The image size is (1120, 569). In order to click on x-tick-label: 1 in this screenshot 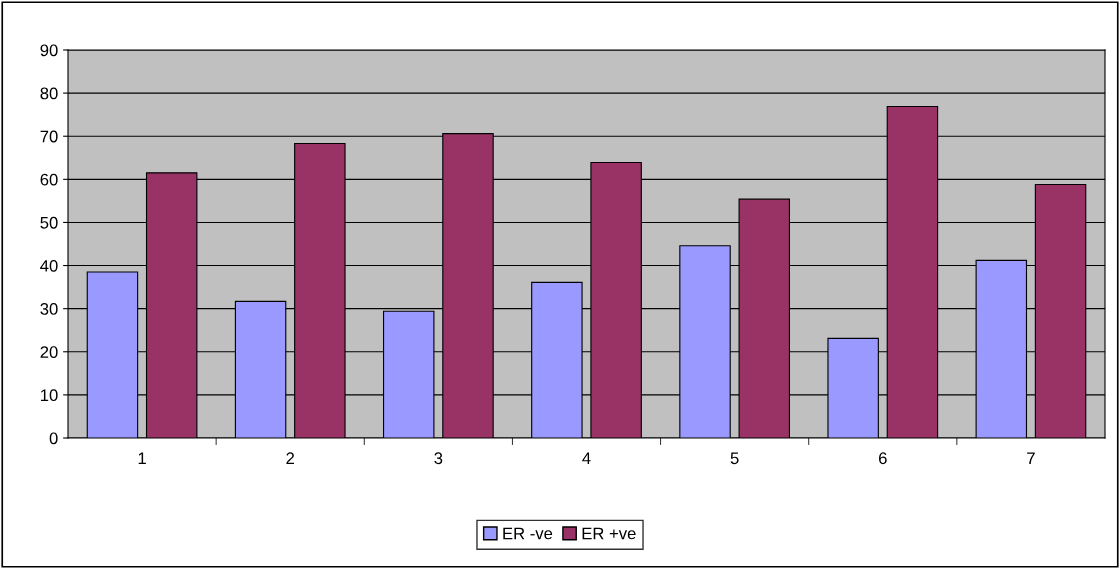, I will do `click(142, 458)`.